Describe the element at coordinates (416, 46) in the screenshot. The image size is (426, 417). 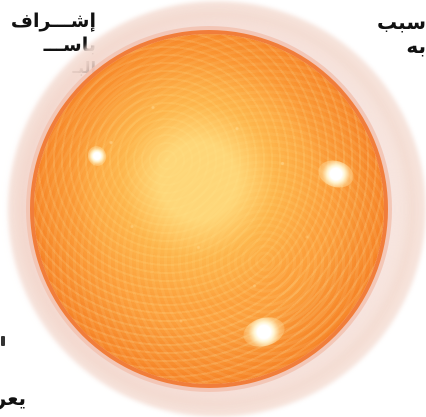
I see `right-text-line: به` at that location.